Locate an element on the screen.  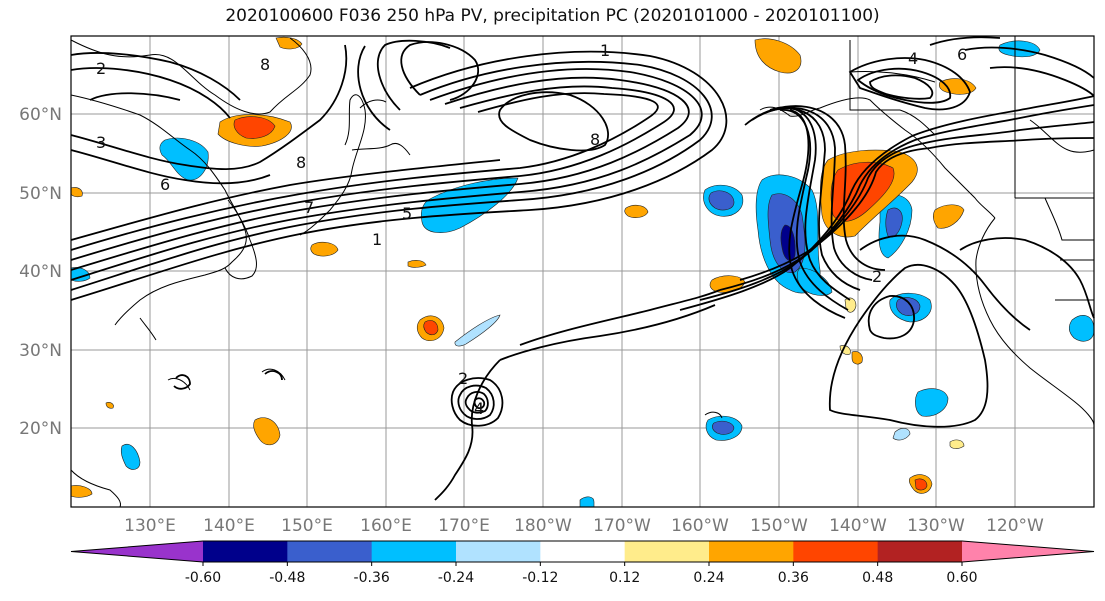
colorbar-label: -0.36 is located at coordinates (372, 578).